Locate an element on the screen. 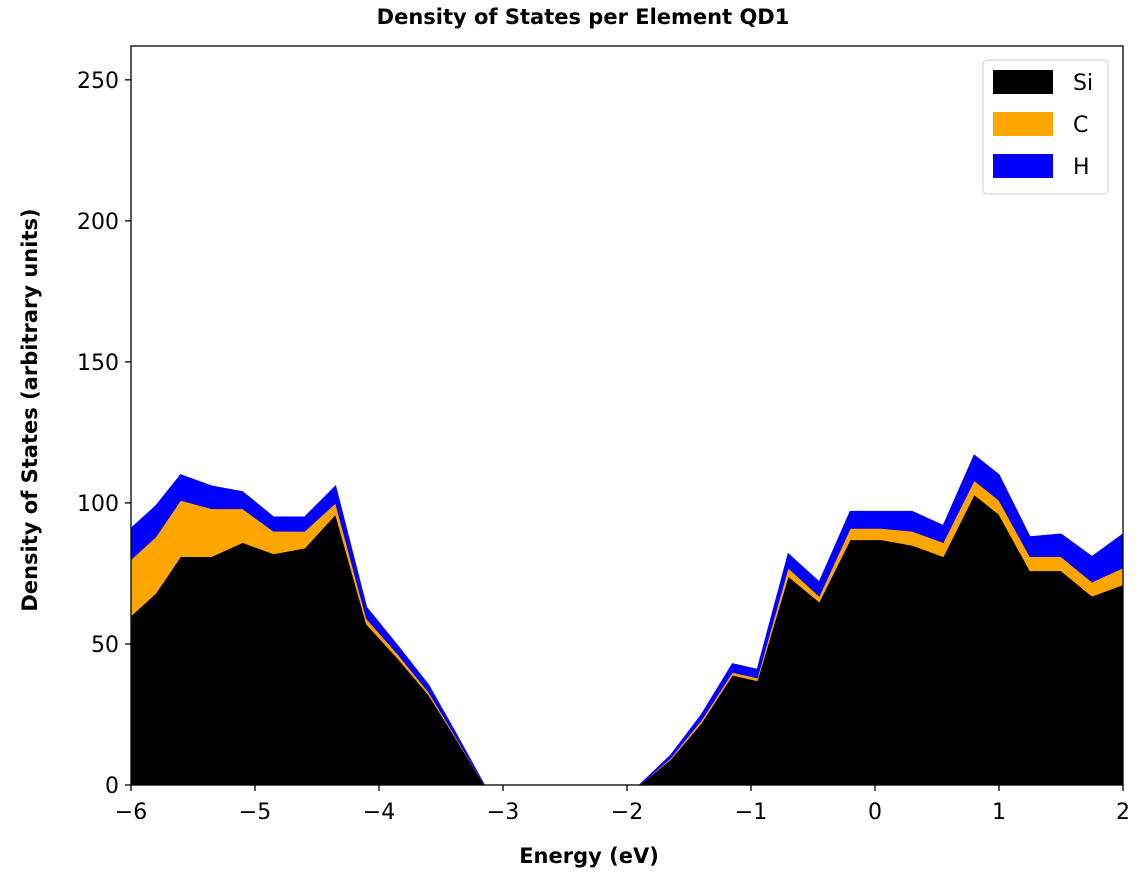  y-tick-label: 150 is located at coordinates (98, 363).